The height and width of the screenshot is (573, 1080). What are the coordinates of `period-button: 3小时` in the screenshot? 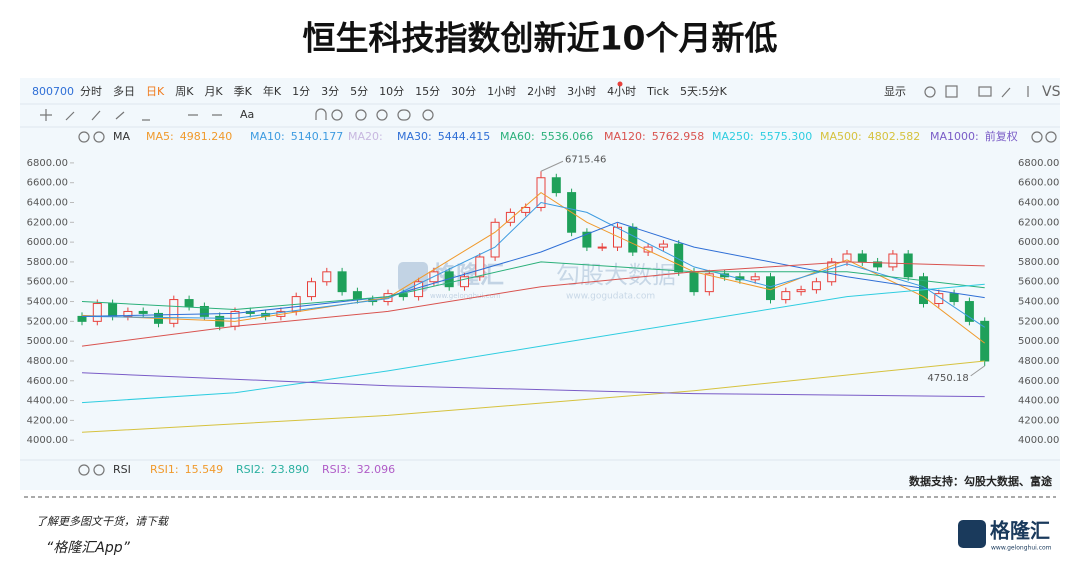 It's located at (581, 91).